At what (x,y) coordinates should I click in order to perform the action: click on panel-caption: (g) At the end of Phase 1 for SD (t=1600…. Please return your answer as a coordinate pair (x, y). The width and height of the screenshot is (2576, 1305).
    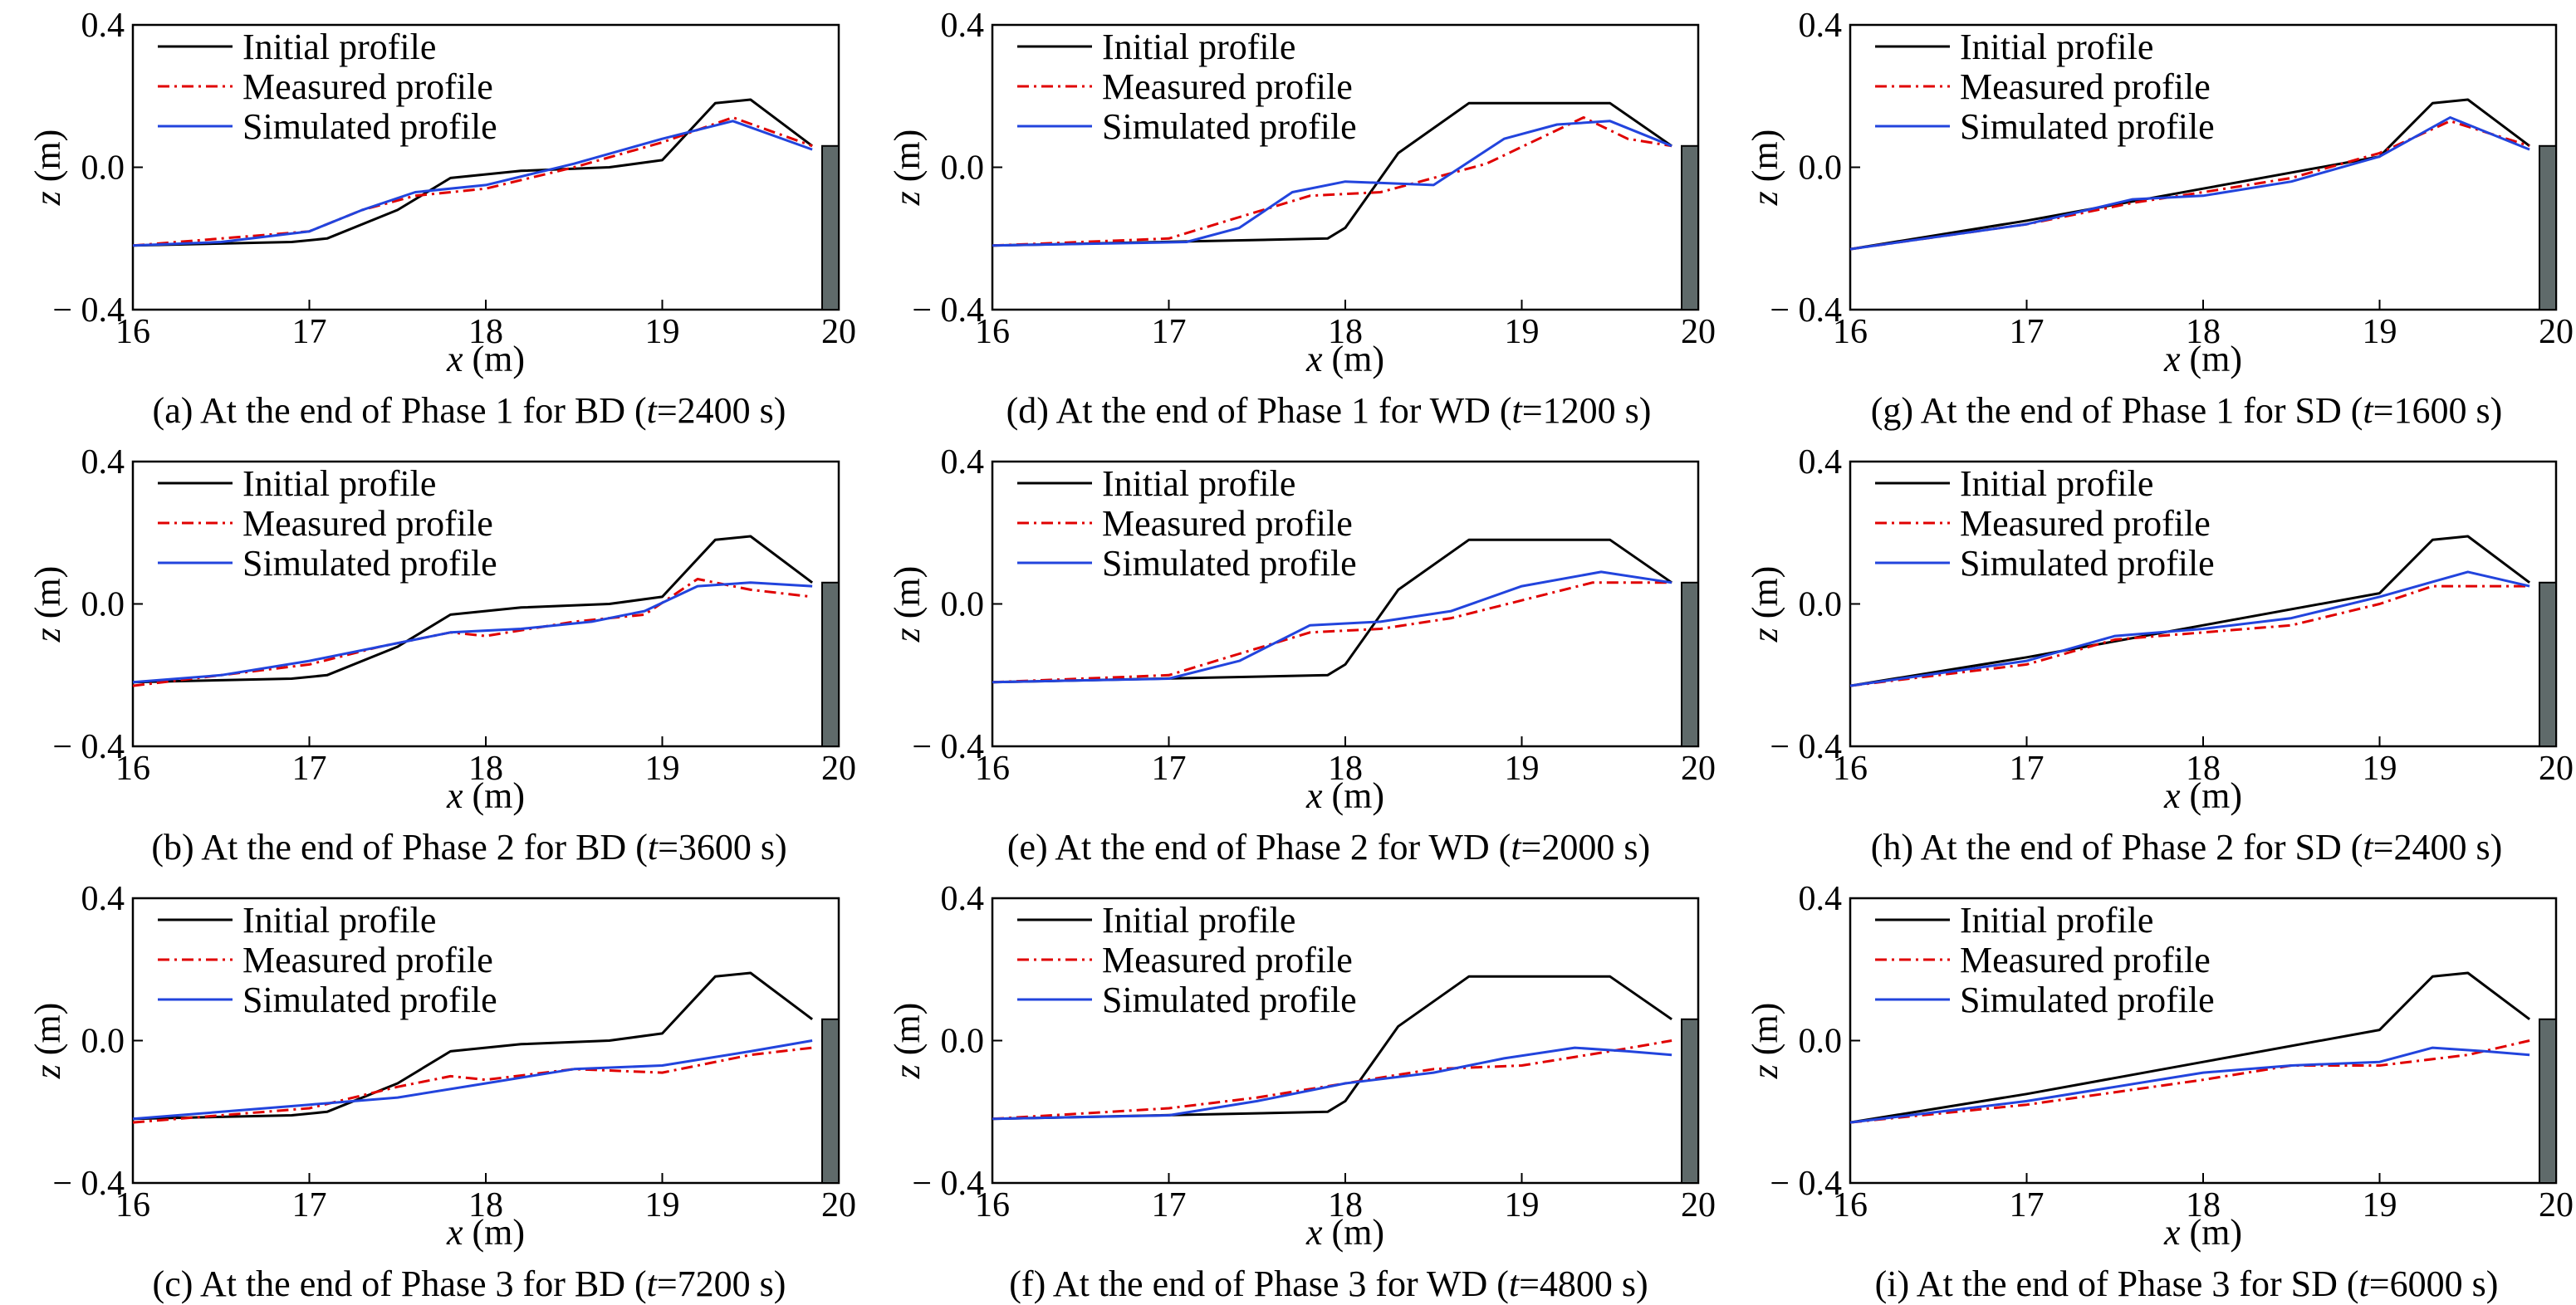
    Looking at the image, I should click on (2187, 410).